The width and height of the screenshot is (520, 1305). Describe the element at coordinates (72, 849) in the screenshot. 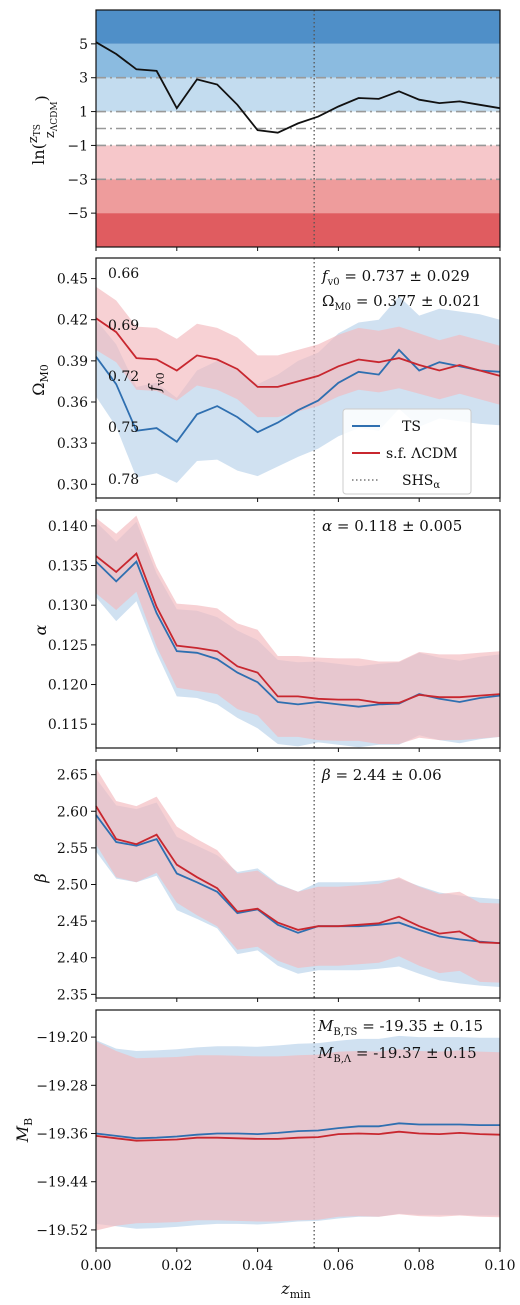

I see `y-tick-label: 2.55` at that location.